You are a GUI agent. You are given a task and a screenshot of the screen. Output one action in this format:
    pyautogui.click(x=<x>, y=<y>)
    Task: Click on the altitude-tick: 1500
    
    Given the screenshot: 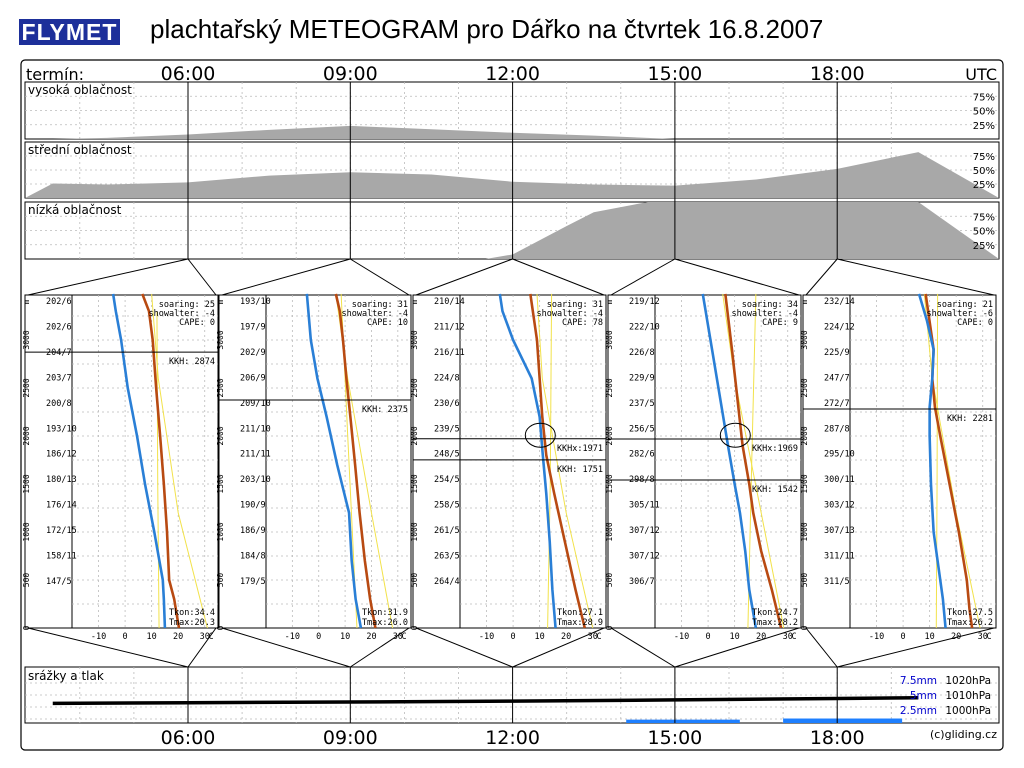 What is the action you would take?
    pyautogui.click(x=804, y=483)
    